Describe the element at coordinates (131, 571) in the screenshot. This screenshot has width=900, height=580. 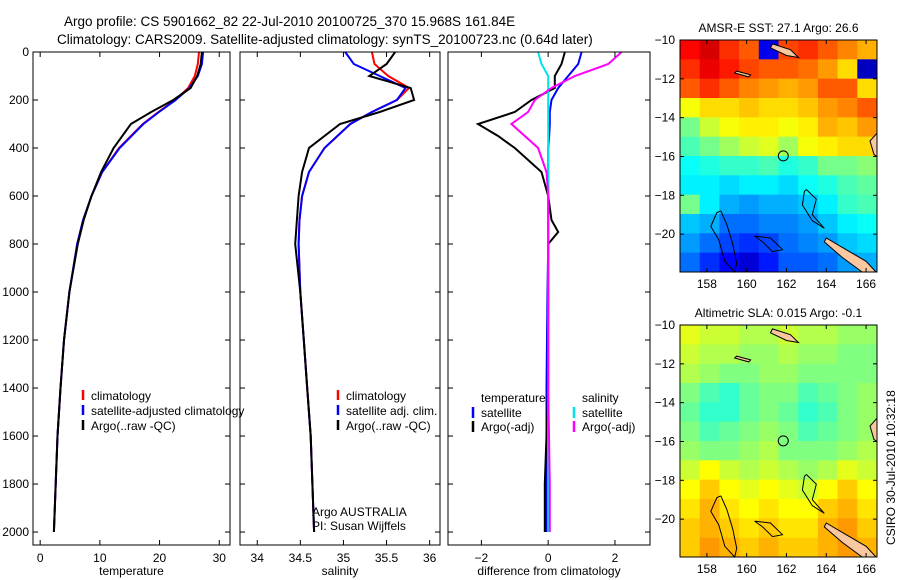
I see `x-axis-label: temperature` at that location.